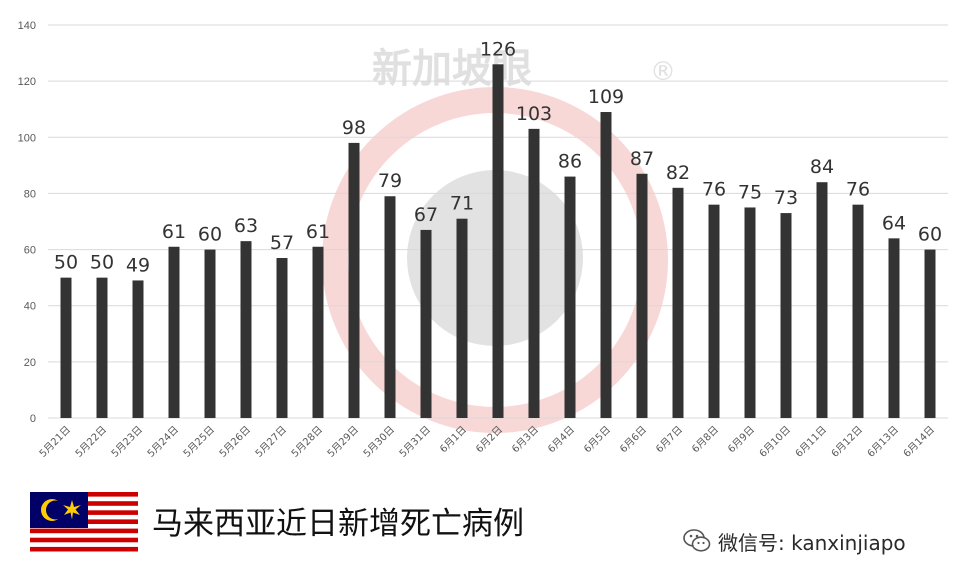  Describe the element at coordinates (606, 97) in the screenshot. I see `data-label: 109` at that location.